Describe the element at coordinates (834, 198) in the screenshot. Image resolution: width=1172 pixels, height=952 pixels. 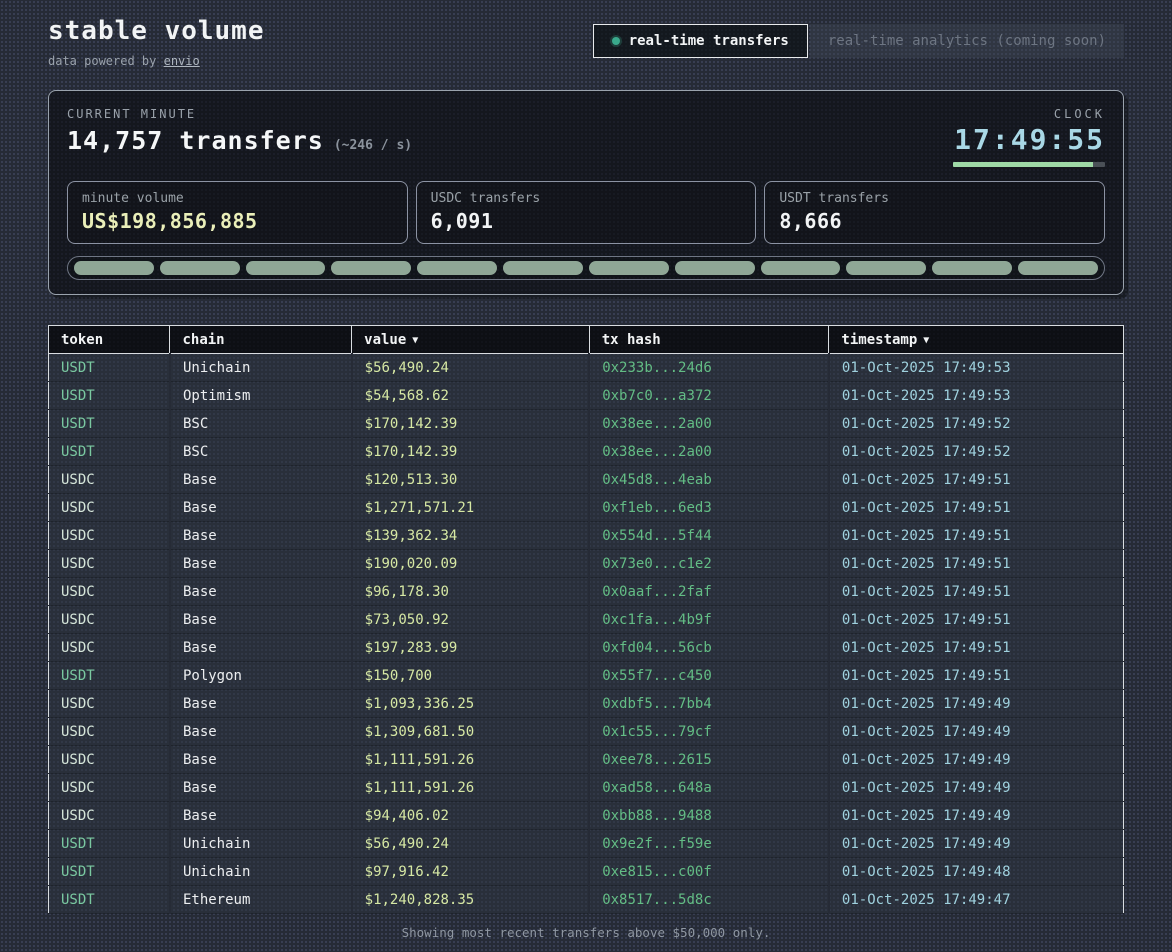
I see `stat-label: USDT transfers` at that location.